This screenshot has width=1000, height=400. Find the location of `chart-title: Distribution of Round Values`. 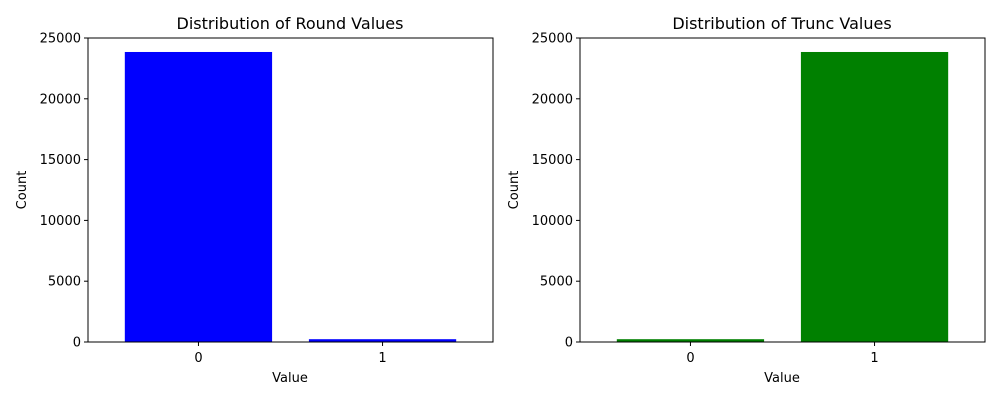

chart-title: Distribution of Round Values is located at coordinates (290, 23).